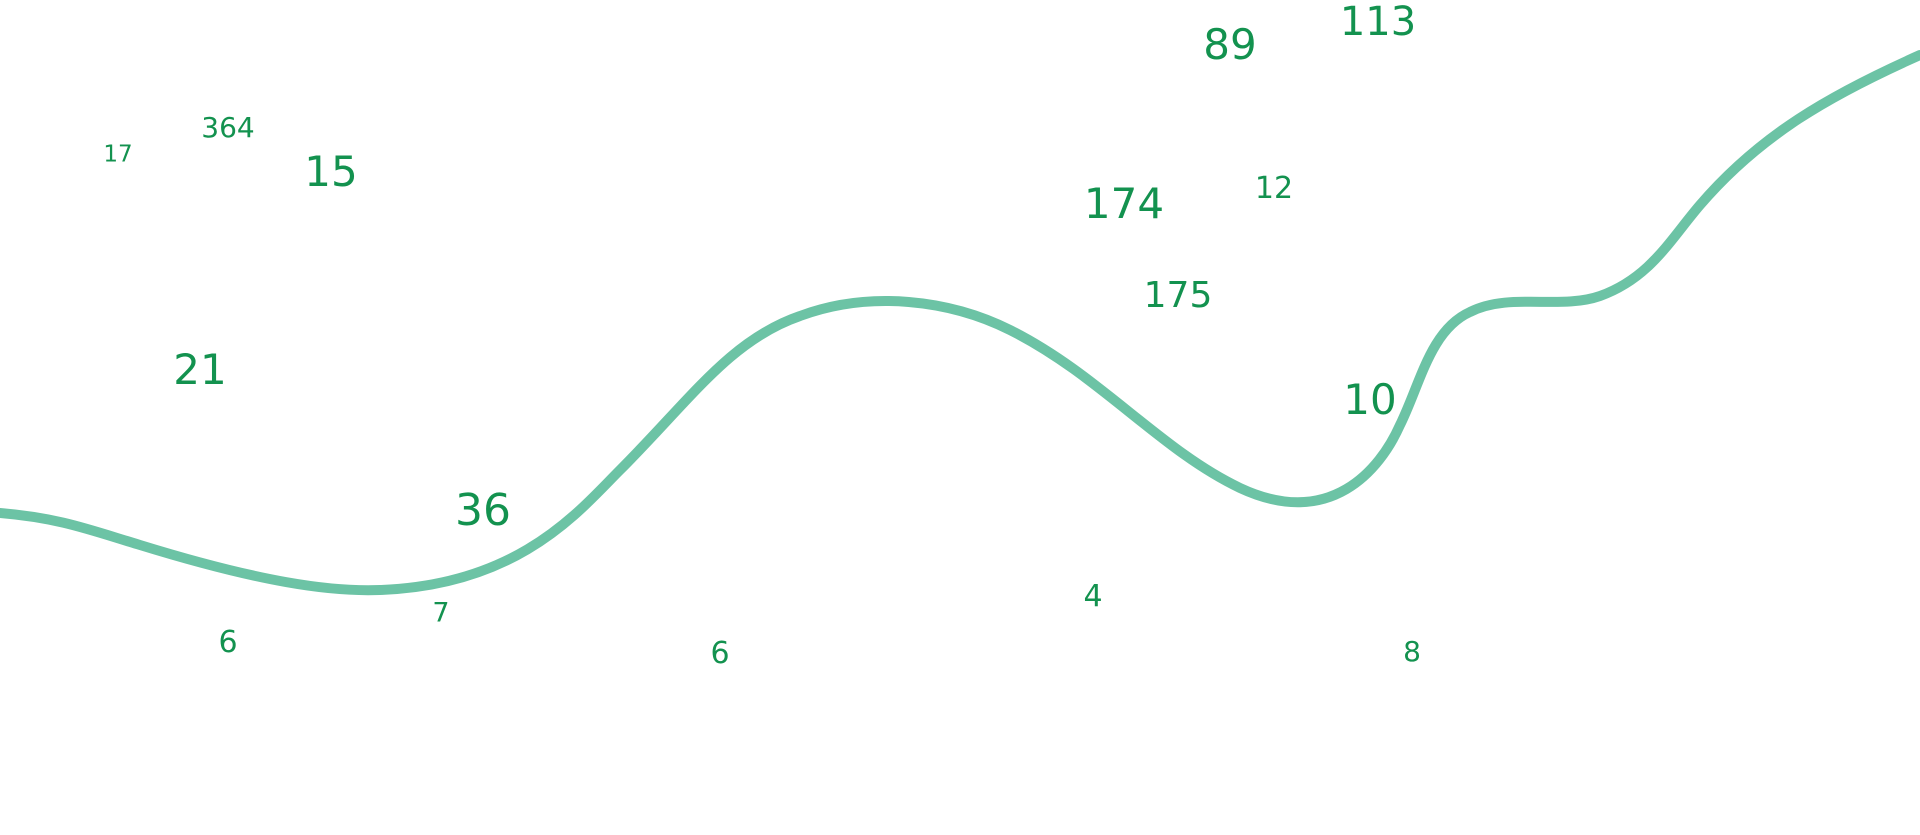 The height and width of the screenshot is (835, 1920). I want to click on number-label: 175, so click(1178, 295).